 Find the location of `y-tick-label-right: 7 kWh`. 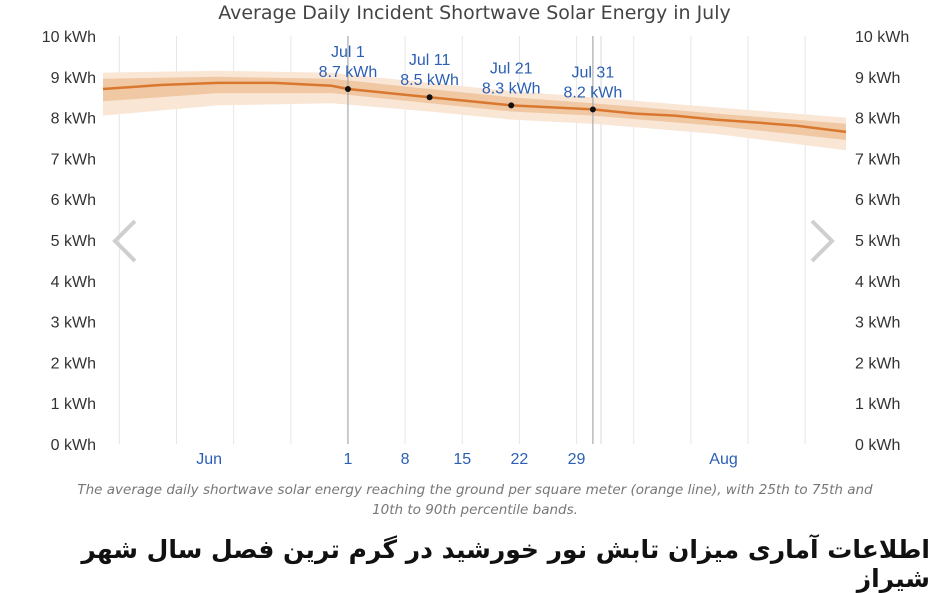

y-tick-label-right: 7 kWh is located at coordinates (877, 159).